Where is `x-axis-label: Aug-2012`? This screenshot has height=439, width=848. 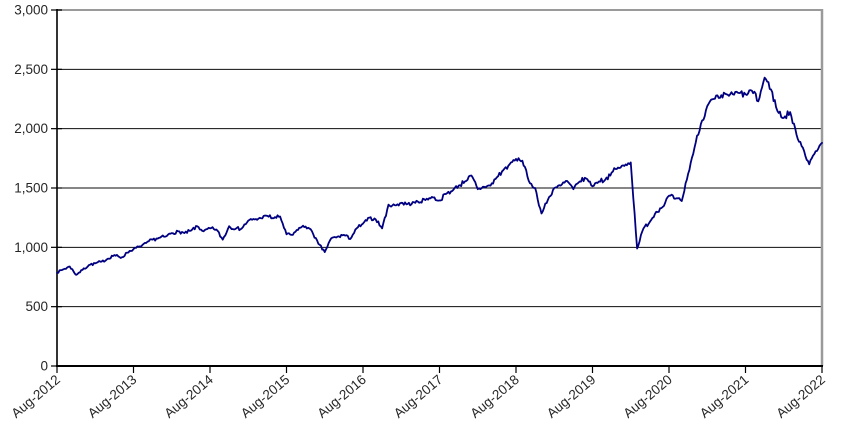 x-axis-label: Aug-2012 is located at coordinates (35, 396).